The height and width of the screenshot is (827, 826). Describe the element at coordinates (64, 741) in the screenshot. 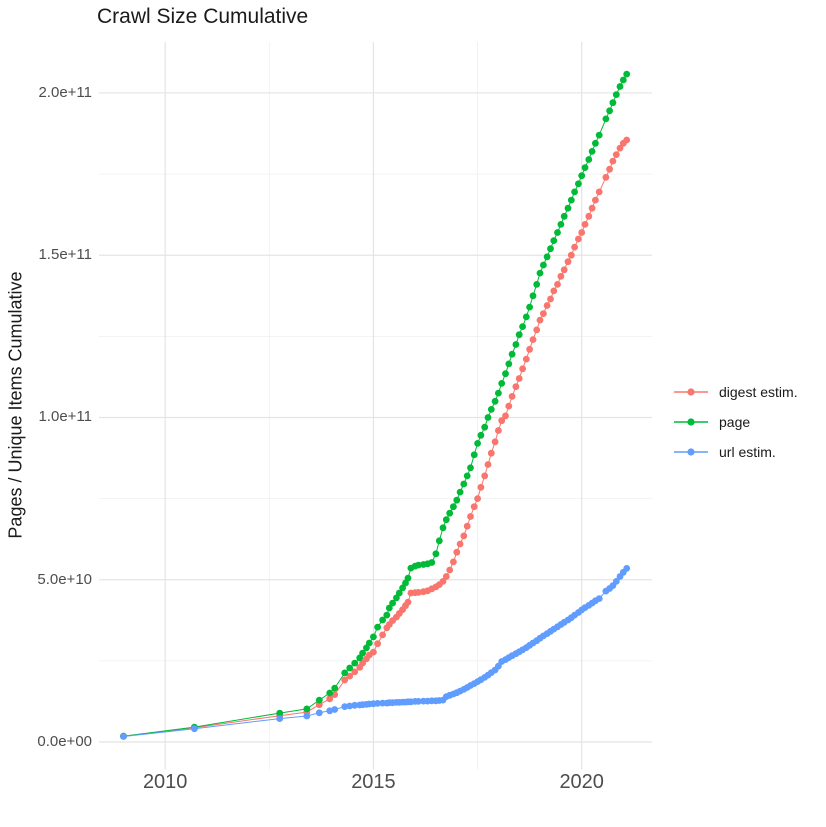

I see `y-tick-label: 0.0e+00` at that location.